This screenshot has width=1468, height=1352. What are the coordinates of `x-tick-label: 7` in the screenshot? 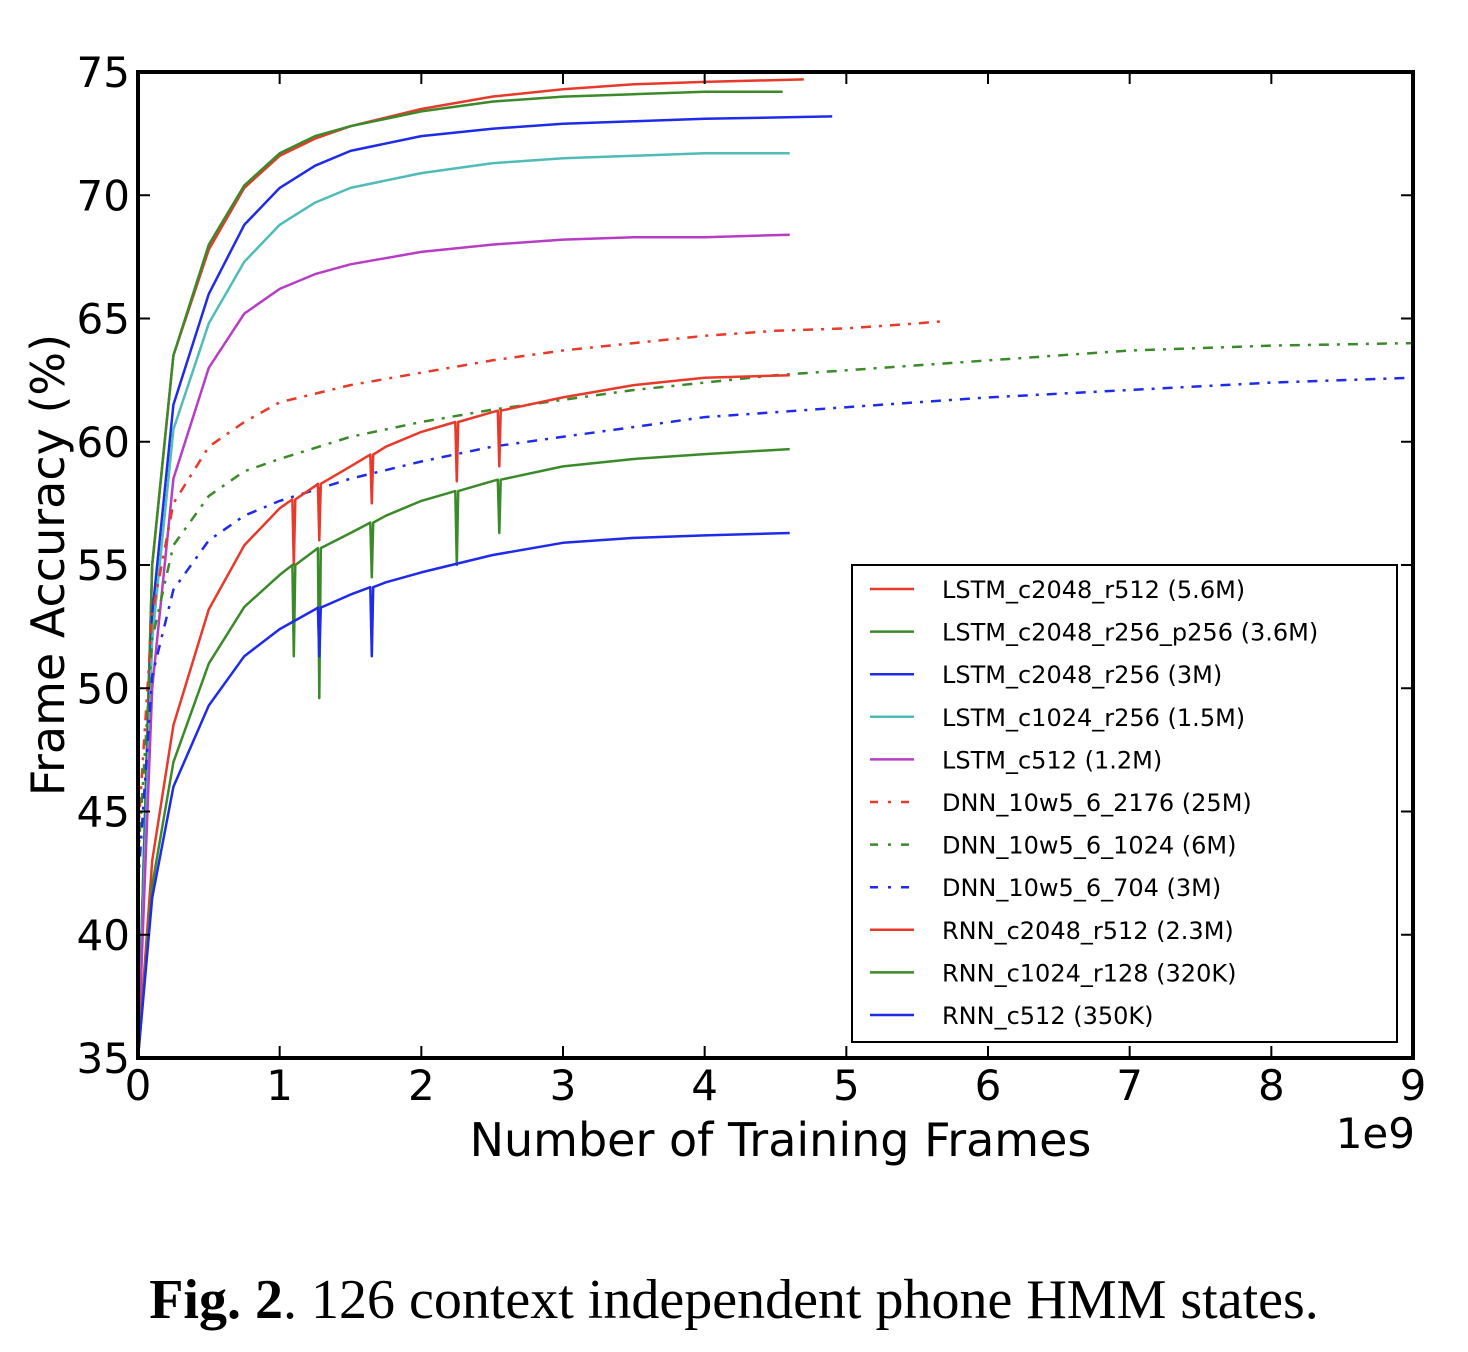 It's located at (1129, 1085).